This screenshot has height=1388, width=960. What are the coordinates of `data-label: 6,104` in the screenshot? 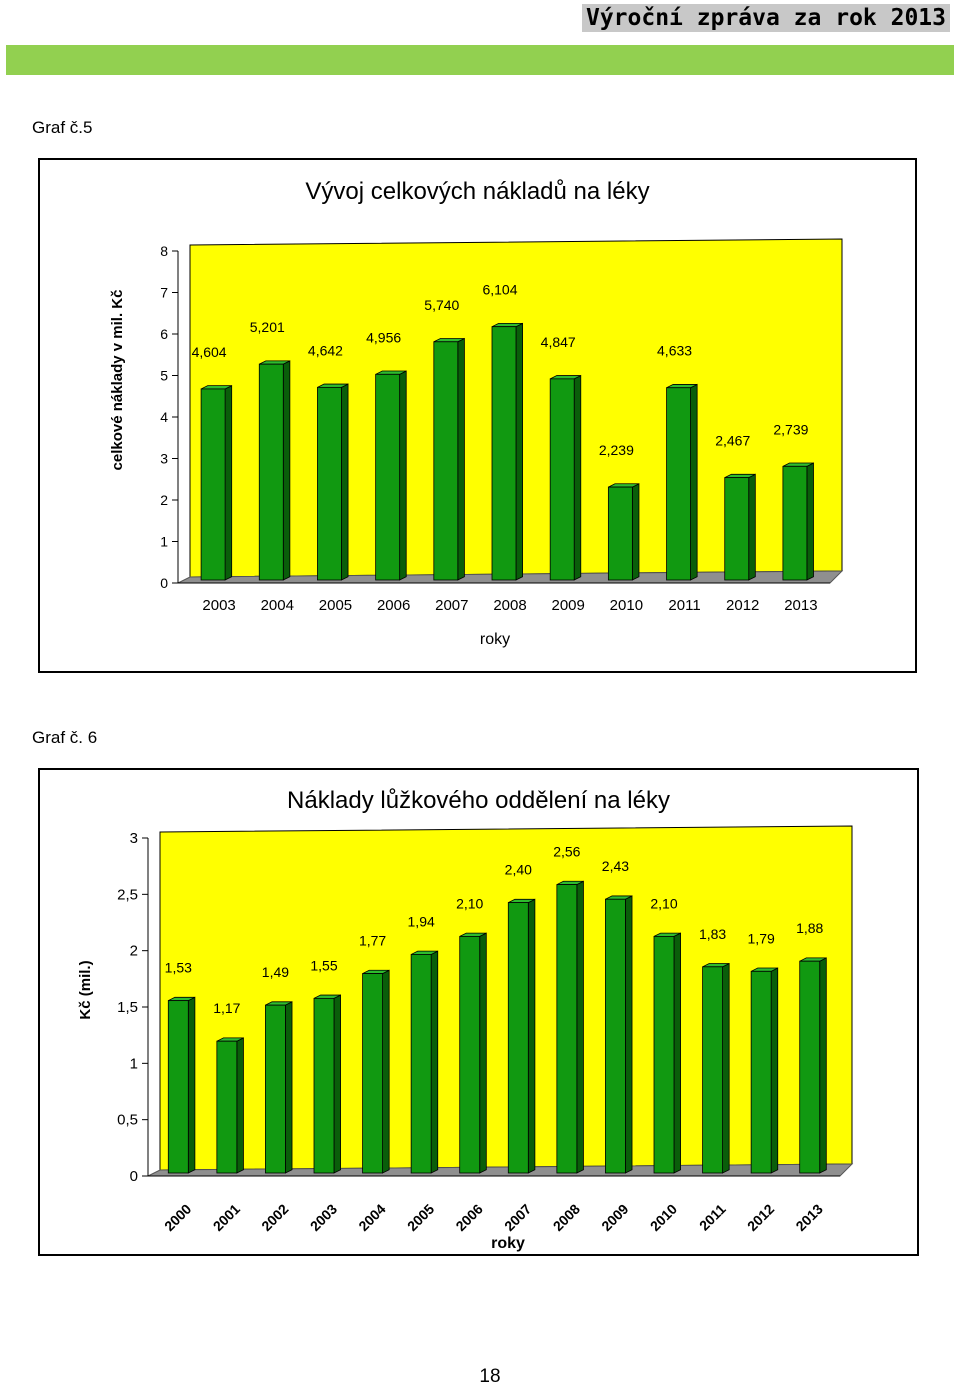 It's located at (499, 290).